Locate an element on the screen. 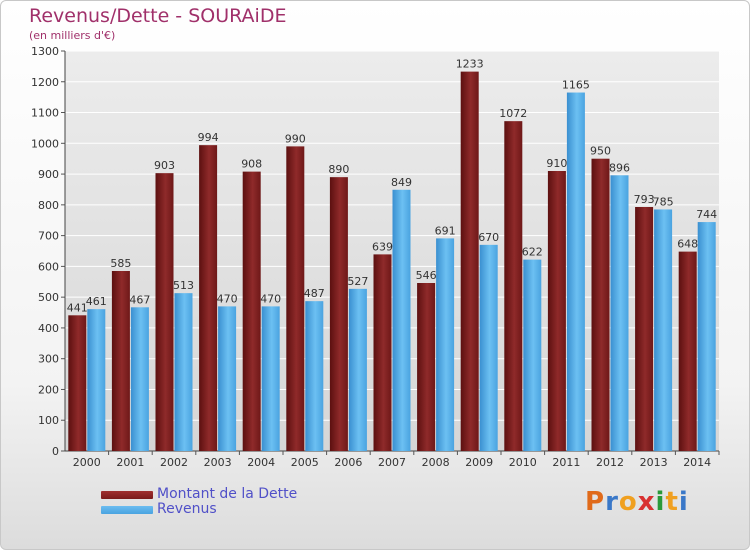 The height and width of the screenshot is (550, 750). proxiti-logo: Proxiti is located at coordinates (637, 502).